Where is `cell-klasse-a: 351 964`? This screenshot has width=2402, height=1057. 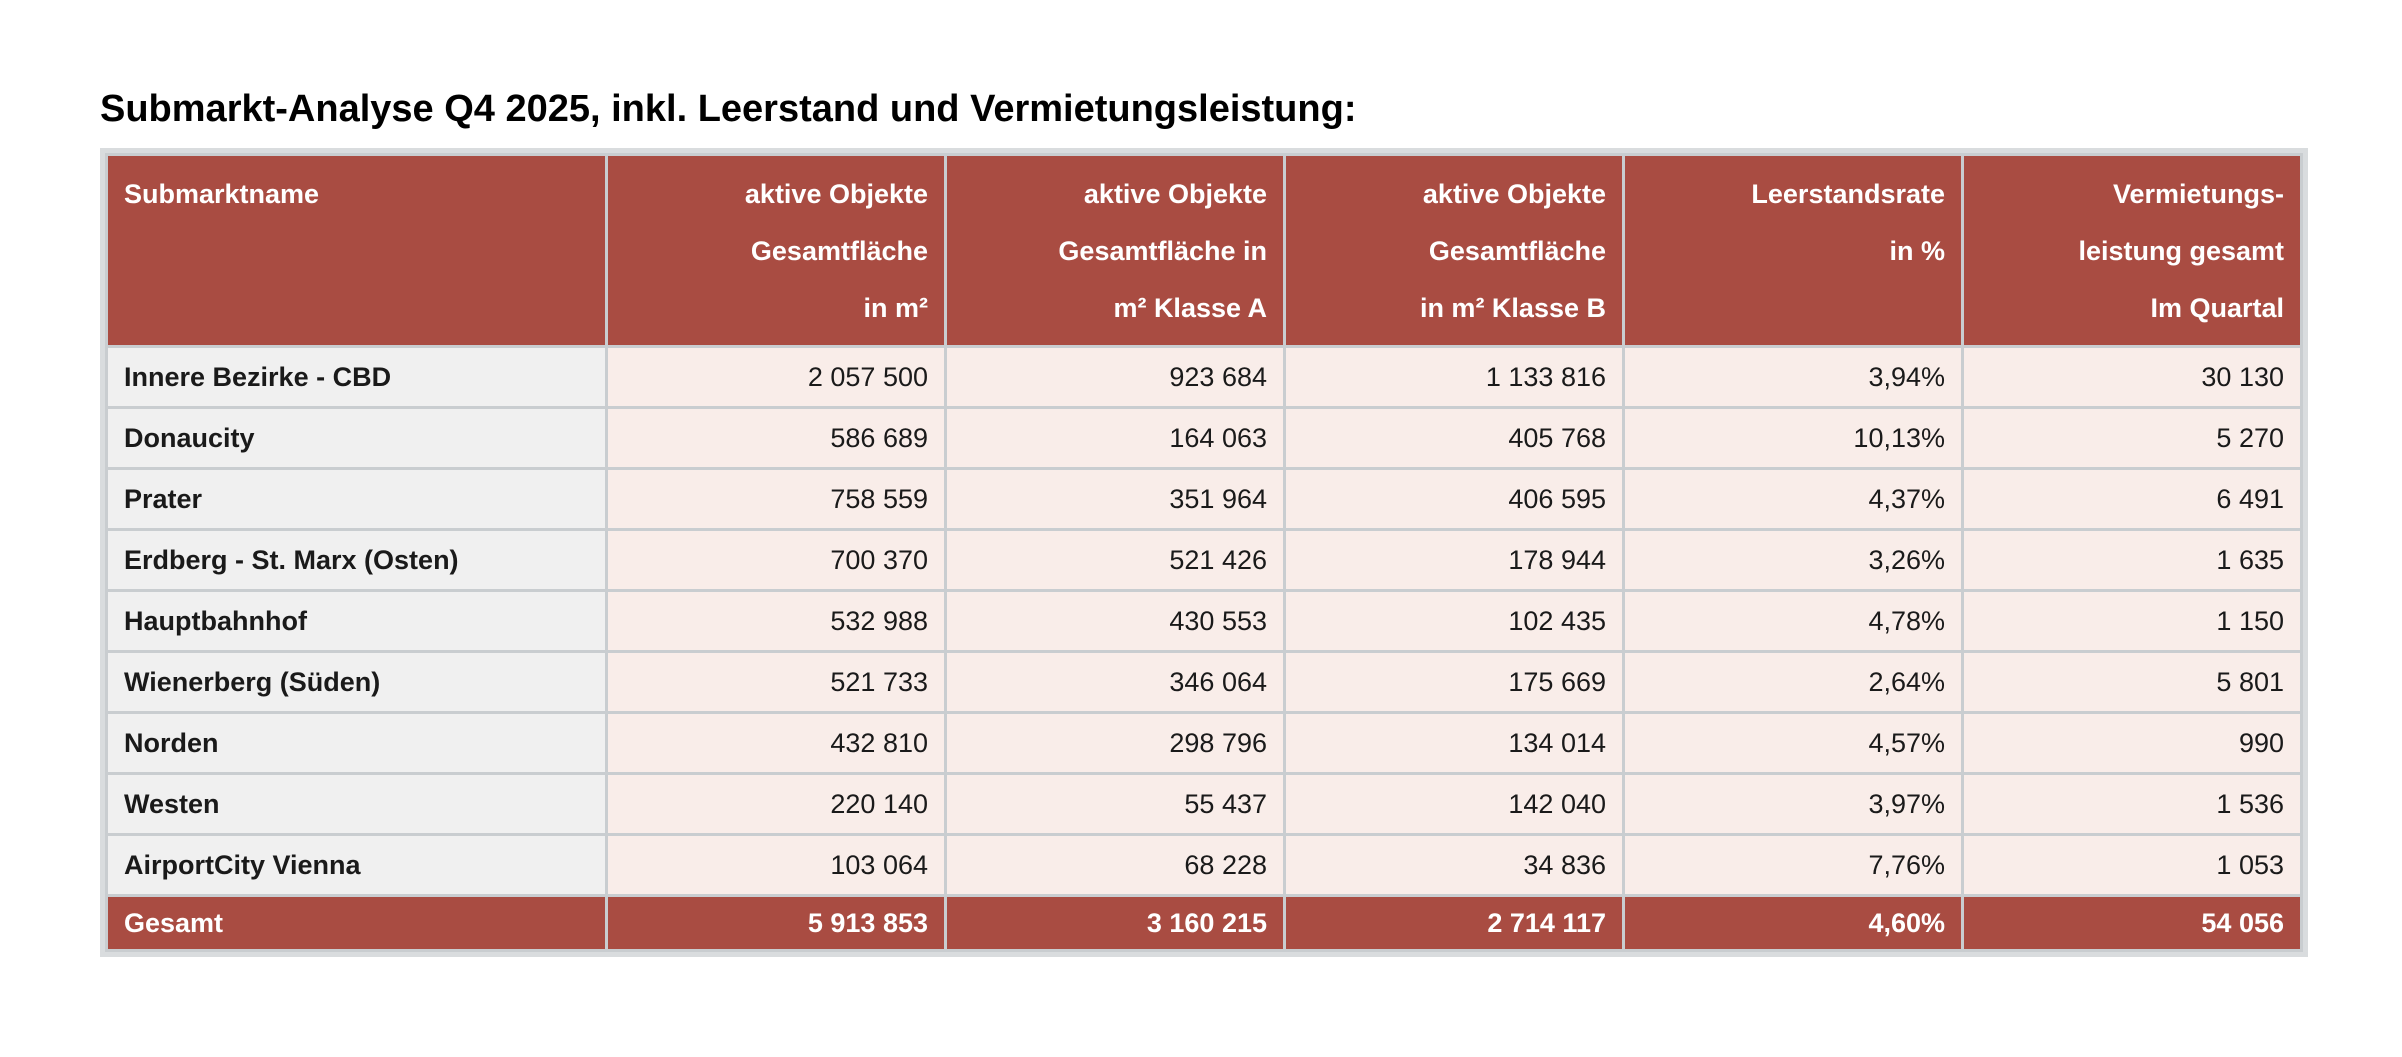
cell-klasse-a: 351 964 is located at coordinates (1115, 499).